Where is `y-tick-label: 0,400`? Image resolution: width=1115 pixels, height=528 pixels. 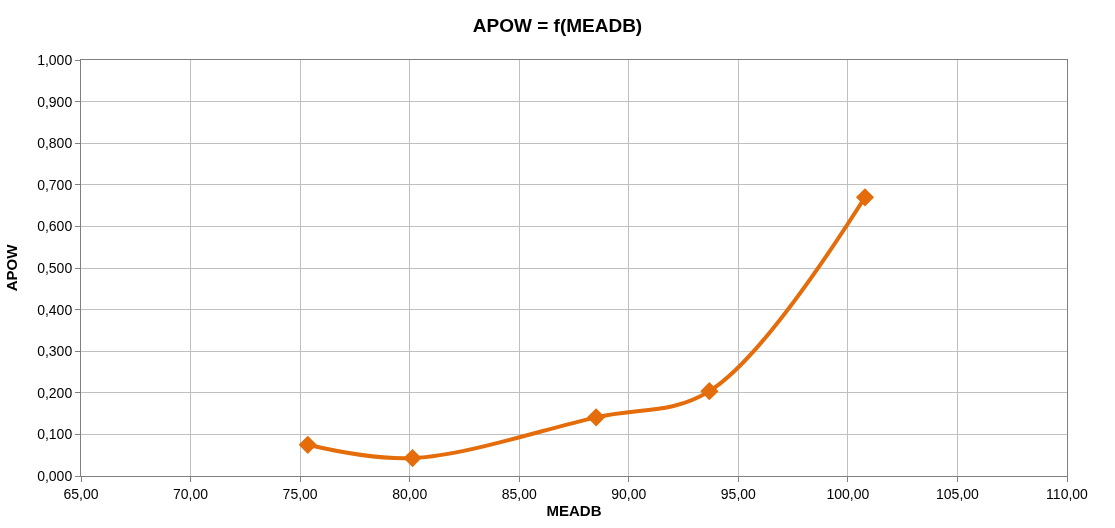 y-tick-label: 0,400 is located at coordinates (55, 309).